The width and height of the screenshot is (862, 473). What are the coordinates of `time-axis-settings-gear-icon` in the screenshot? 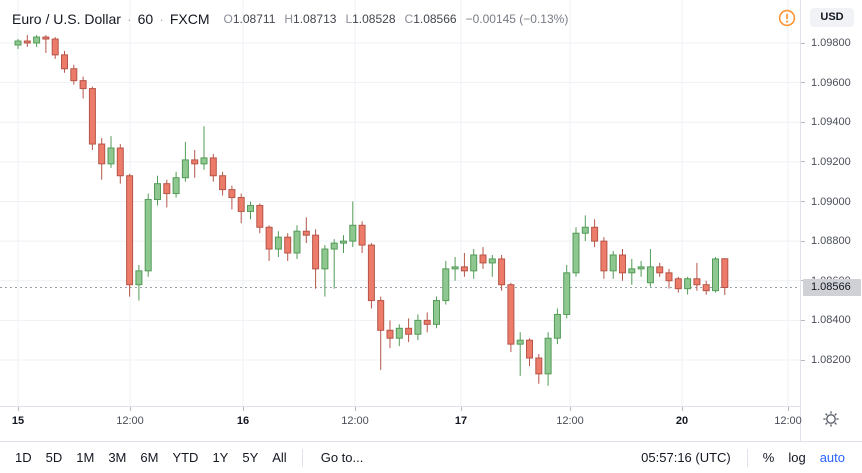 It's located at (831, 419).